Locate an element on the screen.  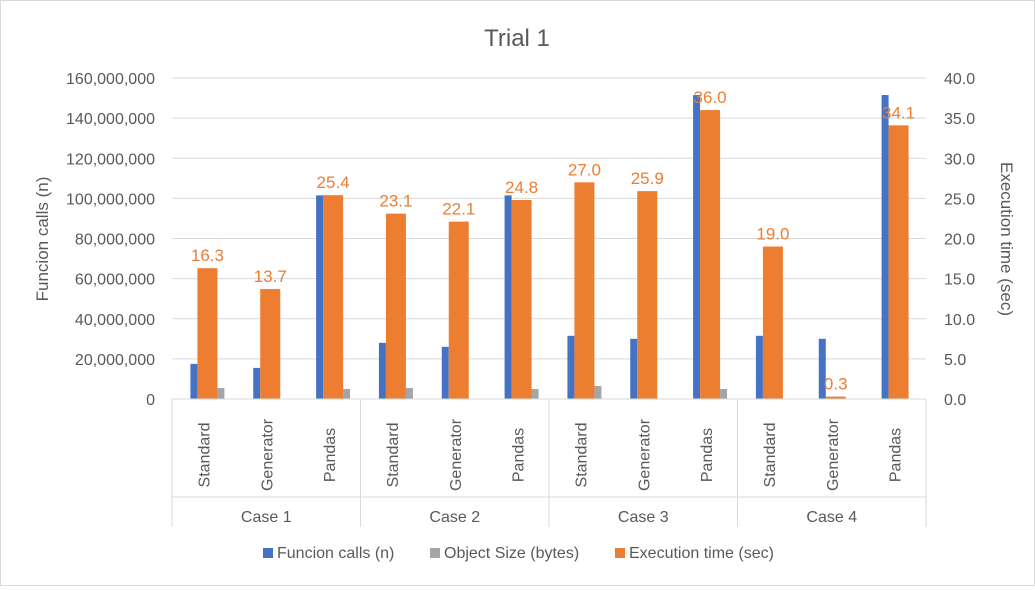
data-label: 19.0 is located at coordinates (772, 234).